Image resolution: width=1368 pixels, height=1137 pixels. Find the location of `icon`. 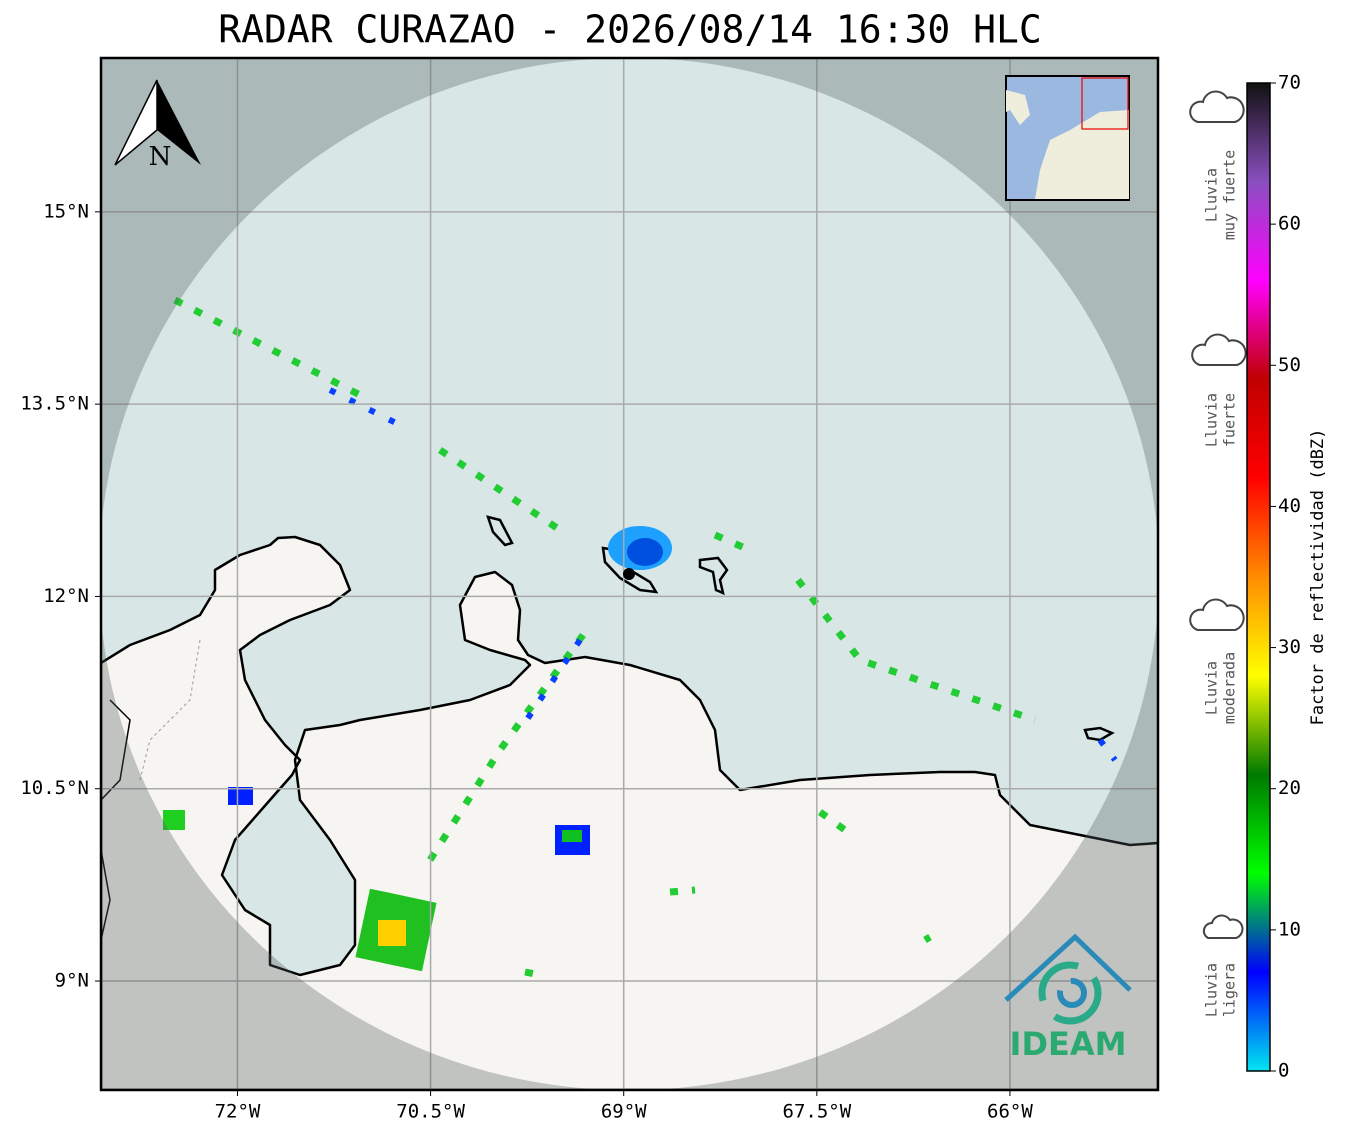

icon is located at coordinates (1218, 514).